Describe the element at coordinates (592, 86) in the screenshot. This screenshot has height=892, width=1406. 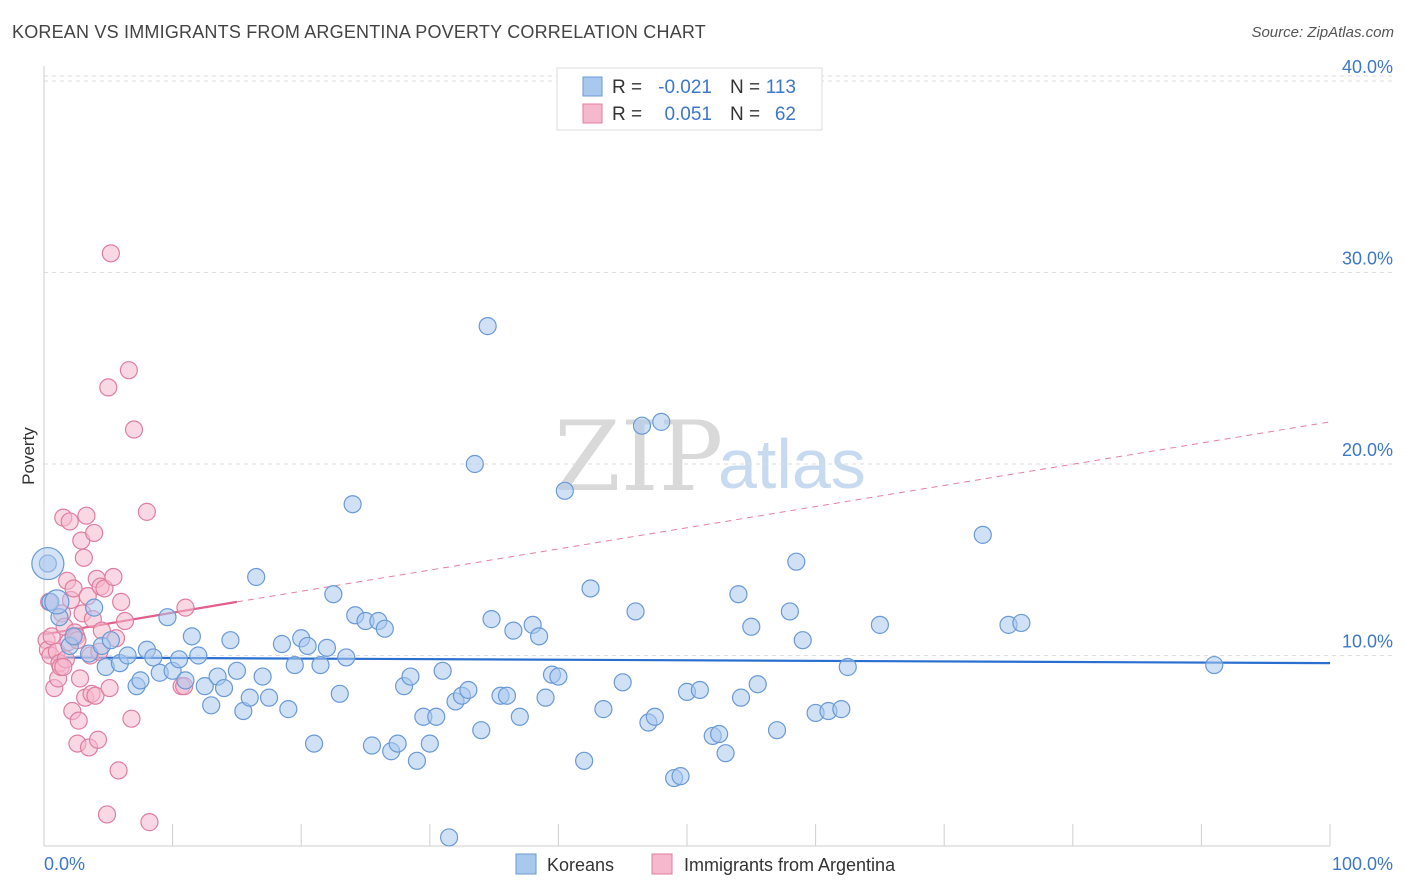
I see `stats-korean-swatch` at that location.